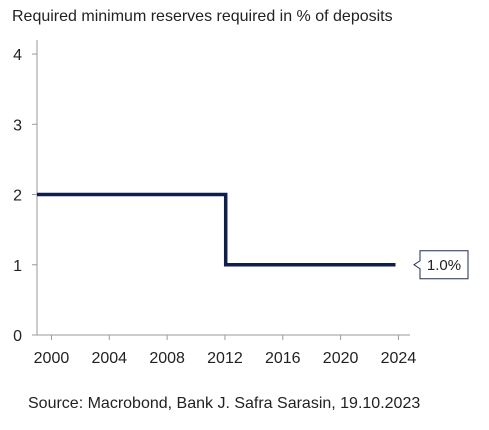 The width and height of the screenshot is (489, 430). I want to click on series-layer, so click(216, 229).